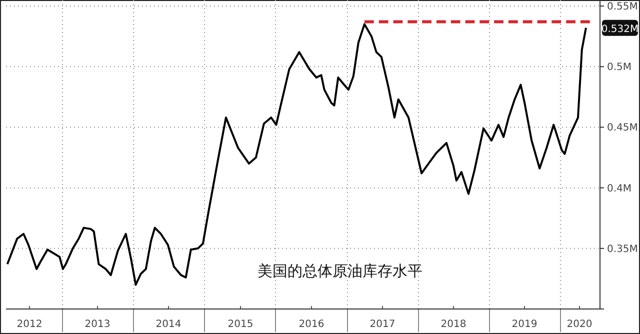  What do you see at coordinates (620, 29) in the screenshot?
I see `text: 0.532M` at bounding box center [620, 29].